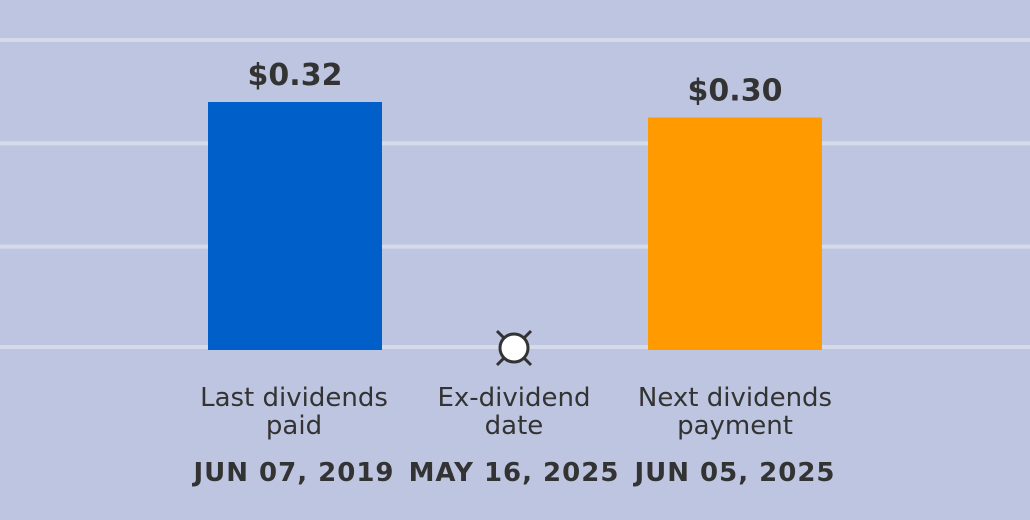 This screenshot has width=1030, height=520. What do you see at coordinates (735, 91) in the screenshot?
I see `value-label-2: $0.30` at bounding box center [735, 91].